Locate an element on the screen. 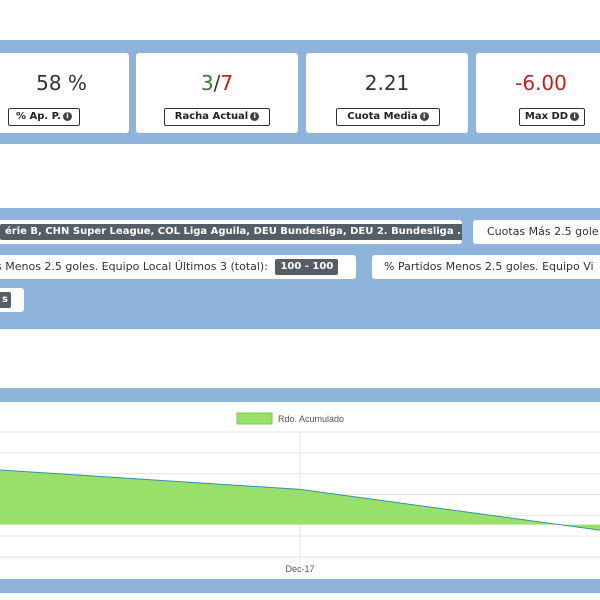  stat-label-ap: % Ap. P. i is located at coordinates (44, 117).